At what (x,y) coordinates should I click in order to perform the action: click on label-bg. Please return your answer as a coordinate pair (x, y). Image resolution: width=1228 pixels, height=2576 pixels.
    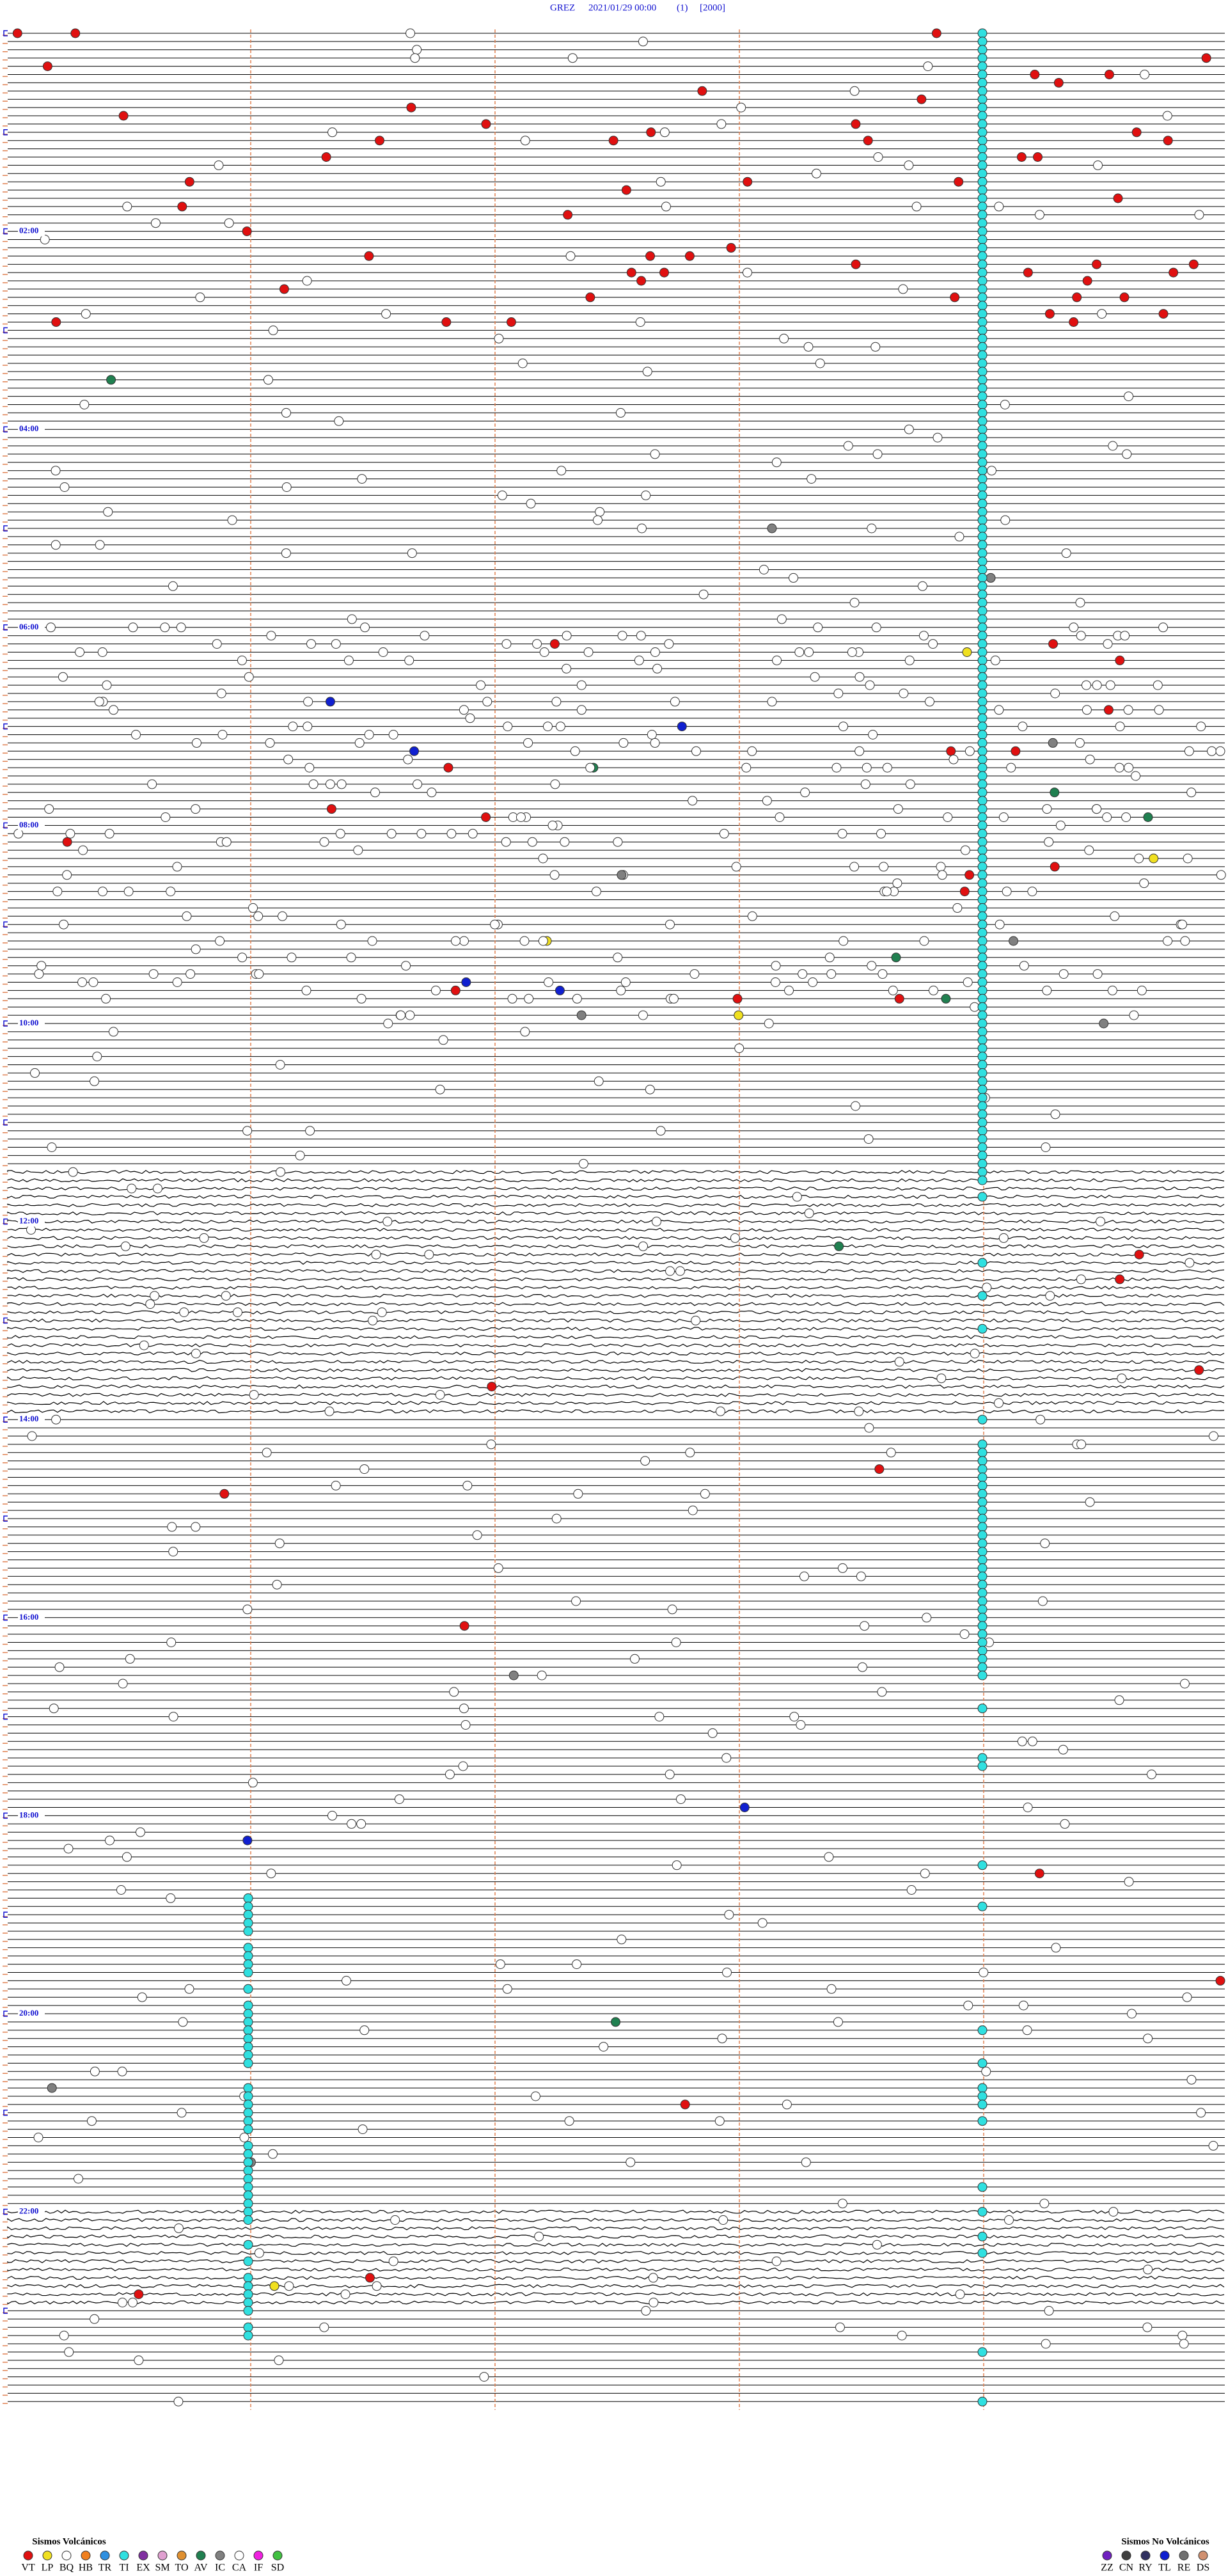
    Looking at the image, I should click on (31, 1023).